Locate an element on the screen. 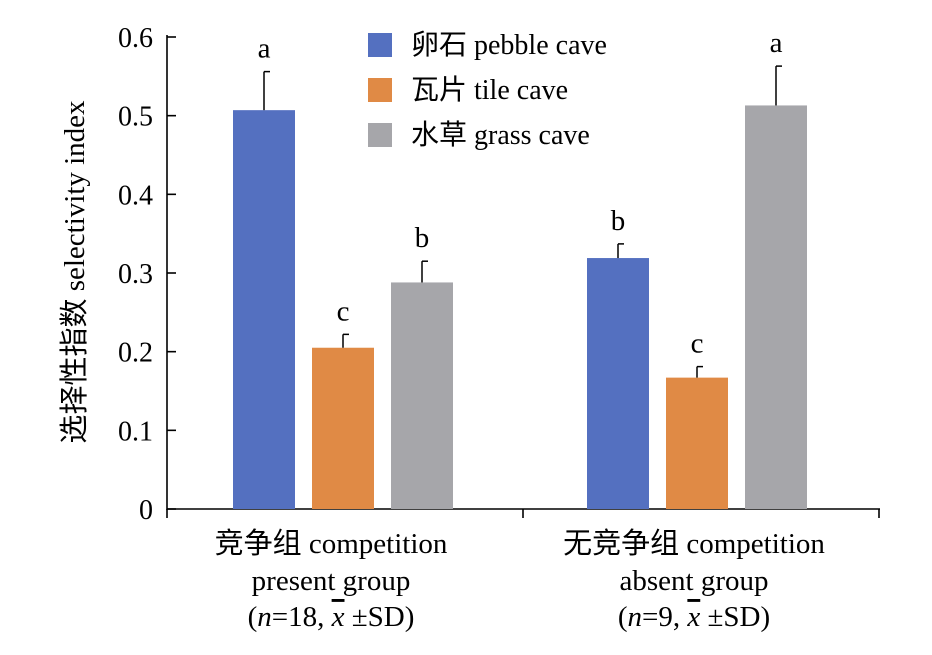 The image size is (932, 655). x-category-label-line: 竞争组 competition is located at coordinates (331, 543).